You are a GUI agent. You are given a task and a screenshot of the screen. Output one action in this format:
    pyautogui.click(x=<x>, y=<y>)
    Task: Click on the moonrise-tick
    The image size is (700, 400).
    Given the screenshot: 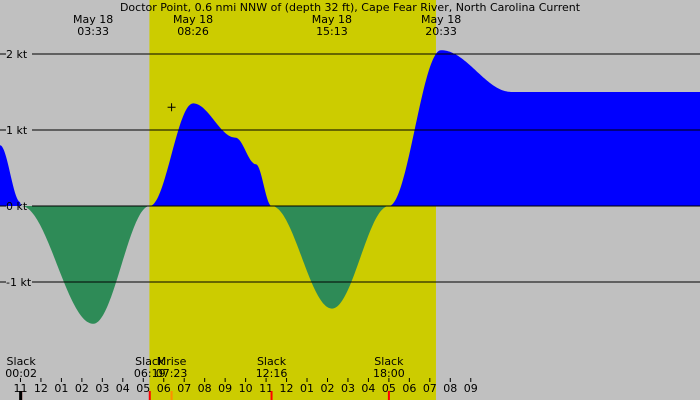 What is the action you would take?
    pyautogui.click(x=171, y=395)
    